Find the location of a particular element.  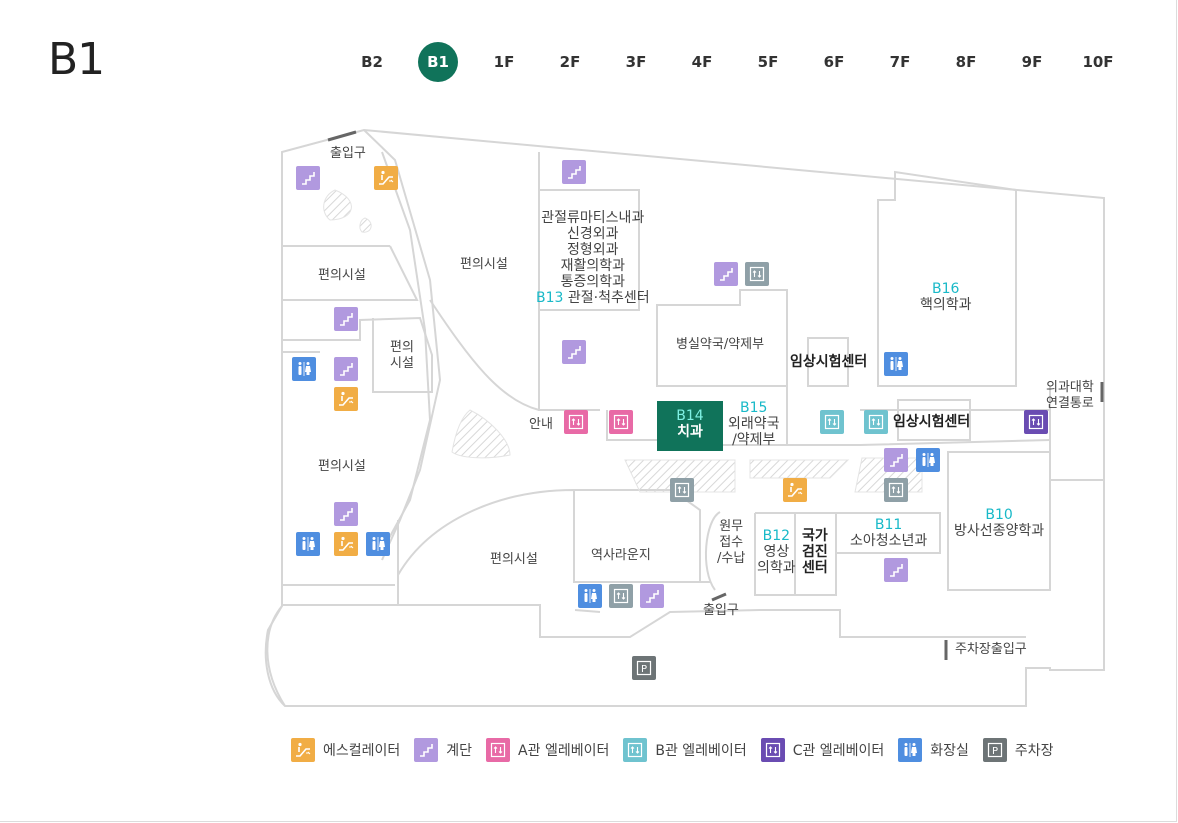

floor-tab-label: 3F is located at coordinates (636, 62).